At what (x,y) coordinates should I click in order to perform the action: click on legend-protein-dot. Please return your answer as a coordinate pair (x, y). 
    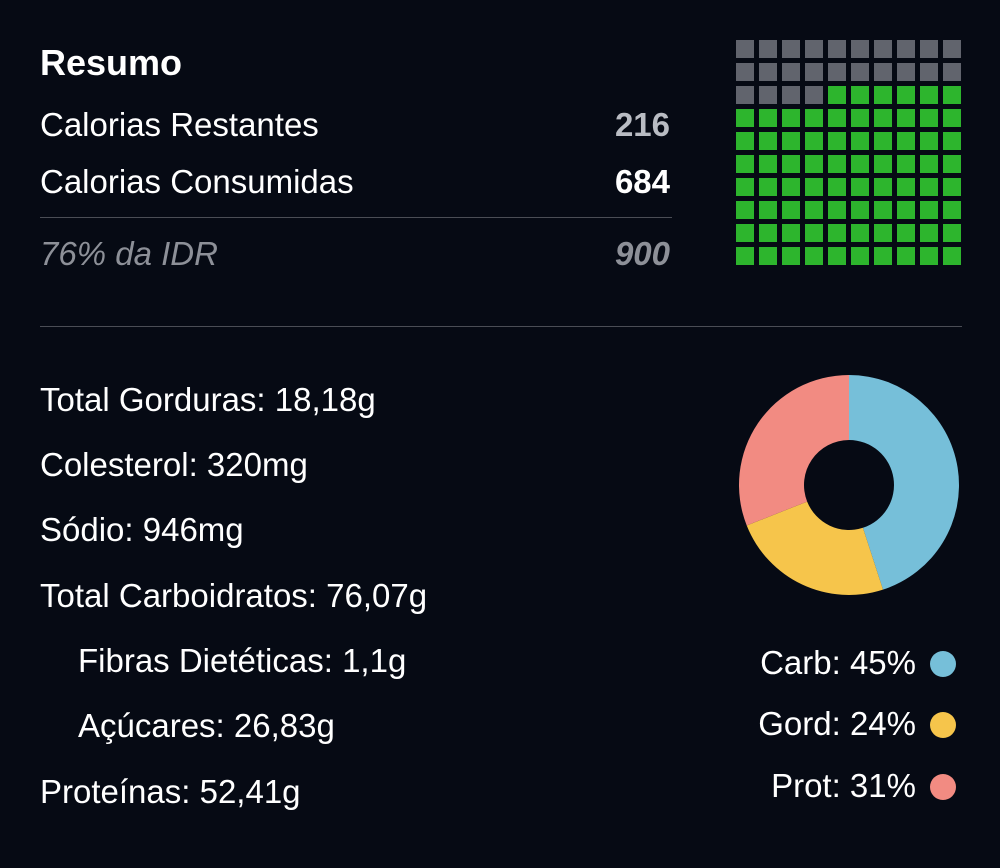
    Looking at the image, I should click on (943, 787).